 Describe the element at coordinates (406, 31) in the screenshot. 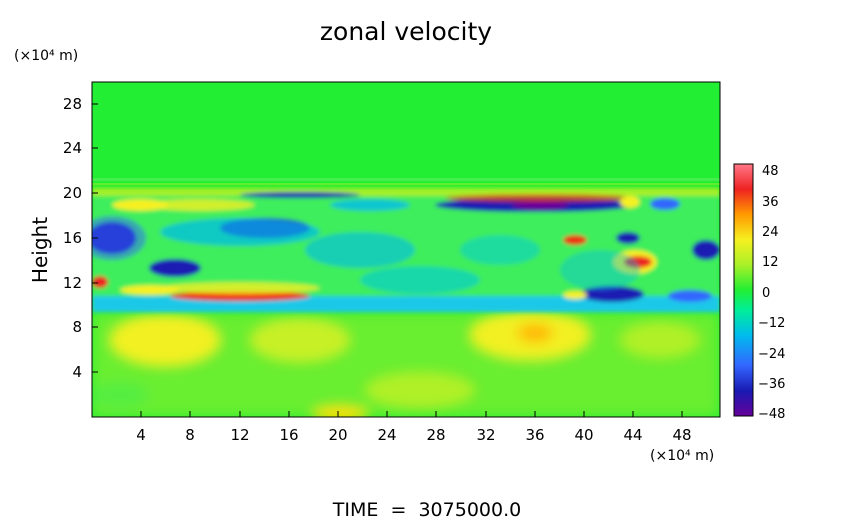

I see `chart-title: zonal velocity` at that location.